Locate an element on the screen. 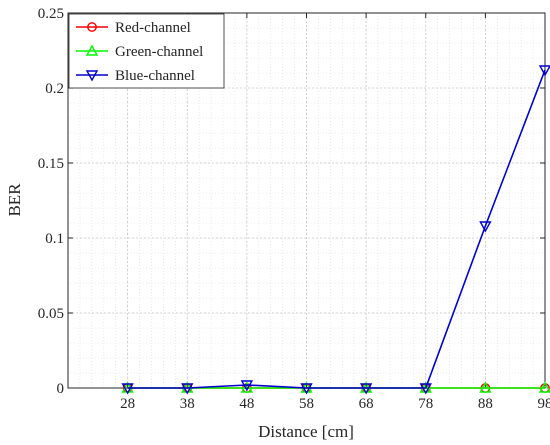 Image resolution: width=550 pixels, height=445 pixels. x-tick-label: 38 is located at coordinates (187, 404).